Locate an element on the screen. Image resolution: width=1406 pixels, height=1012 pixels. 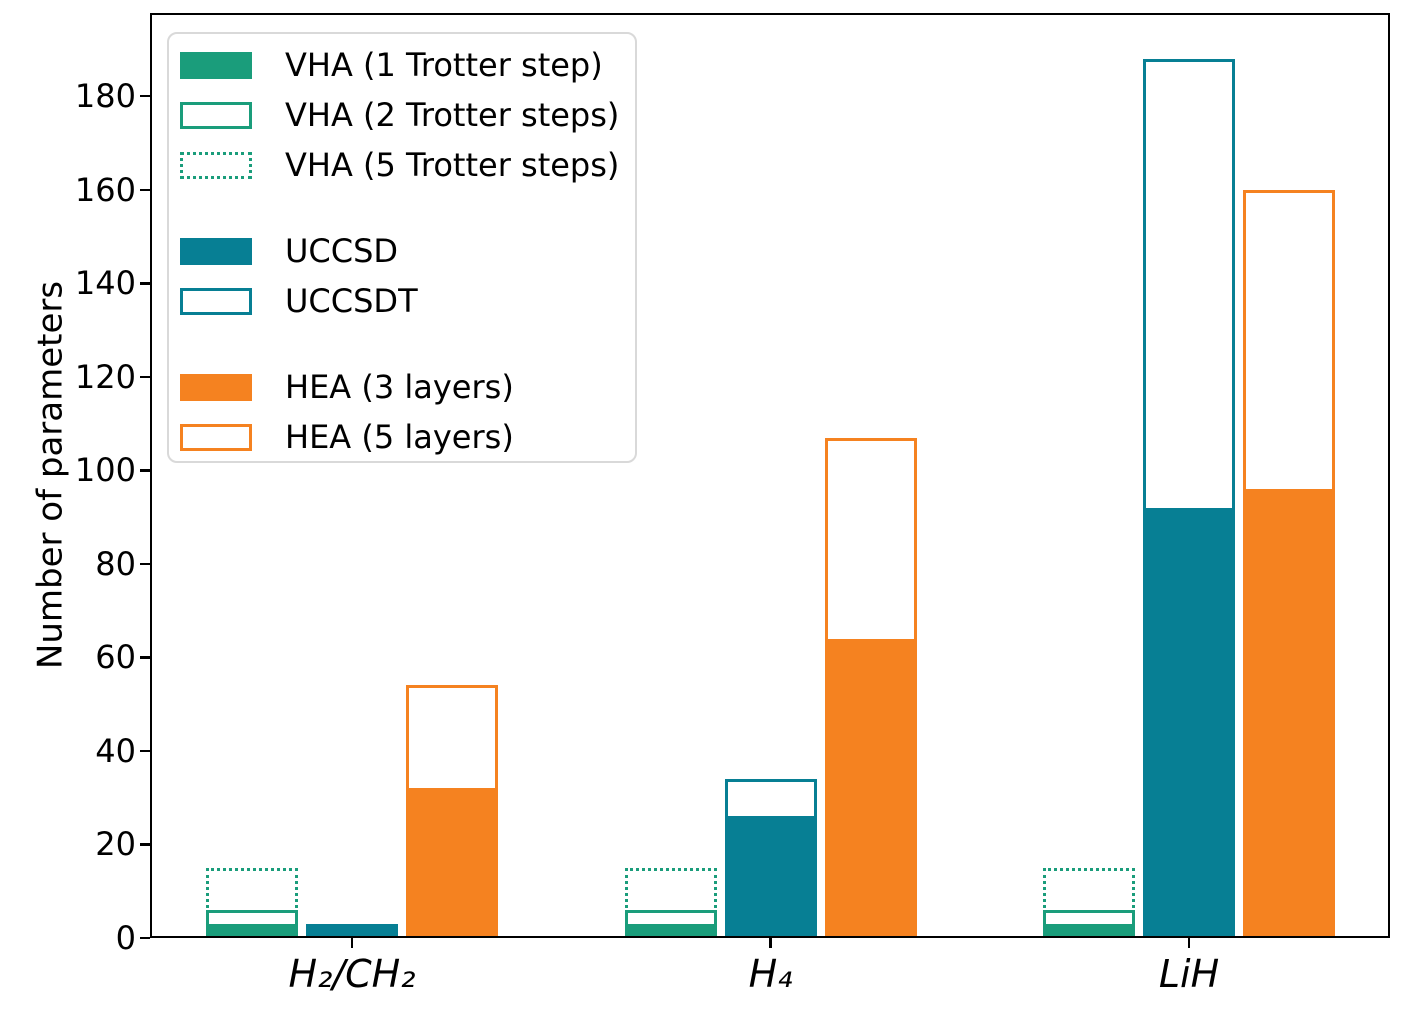
y-tick-label-180: 180 is located at coordinates (105, 96).